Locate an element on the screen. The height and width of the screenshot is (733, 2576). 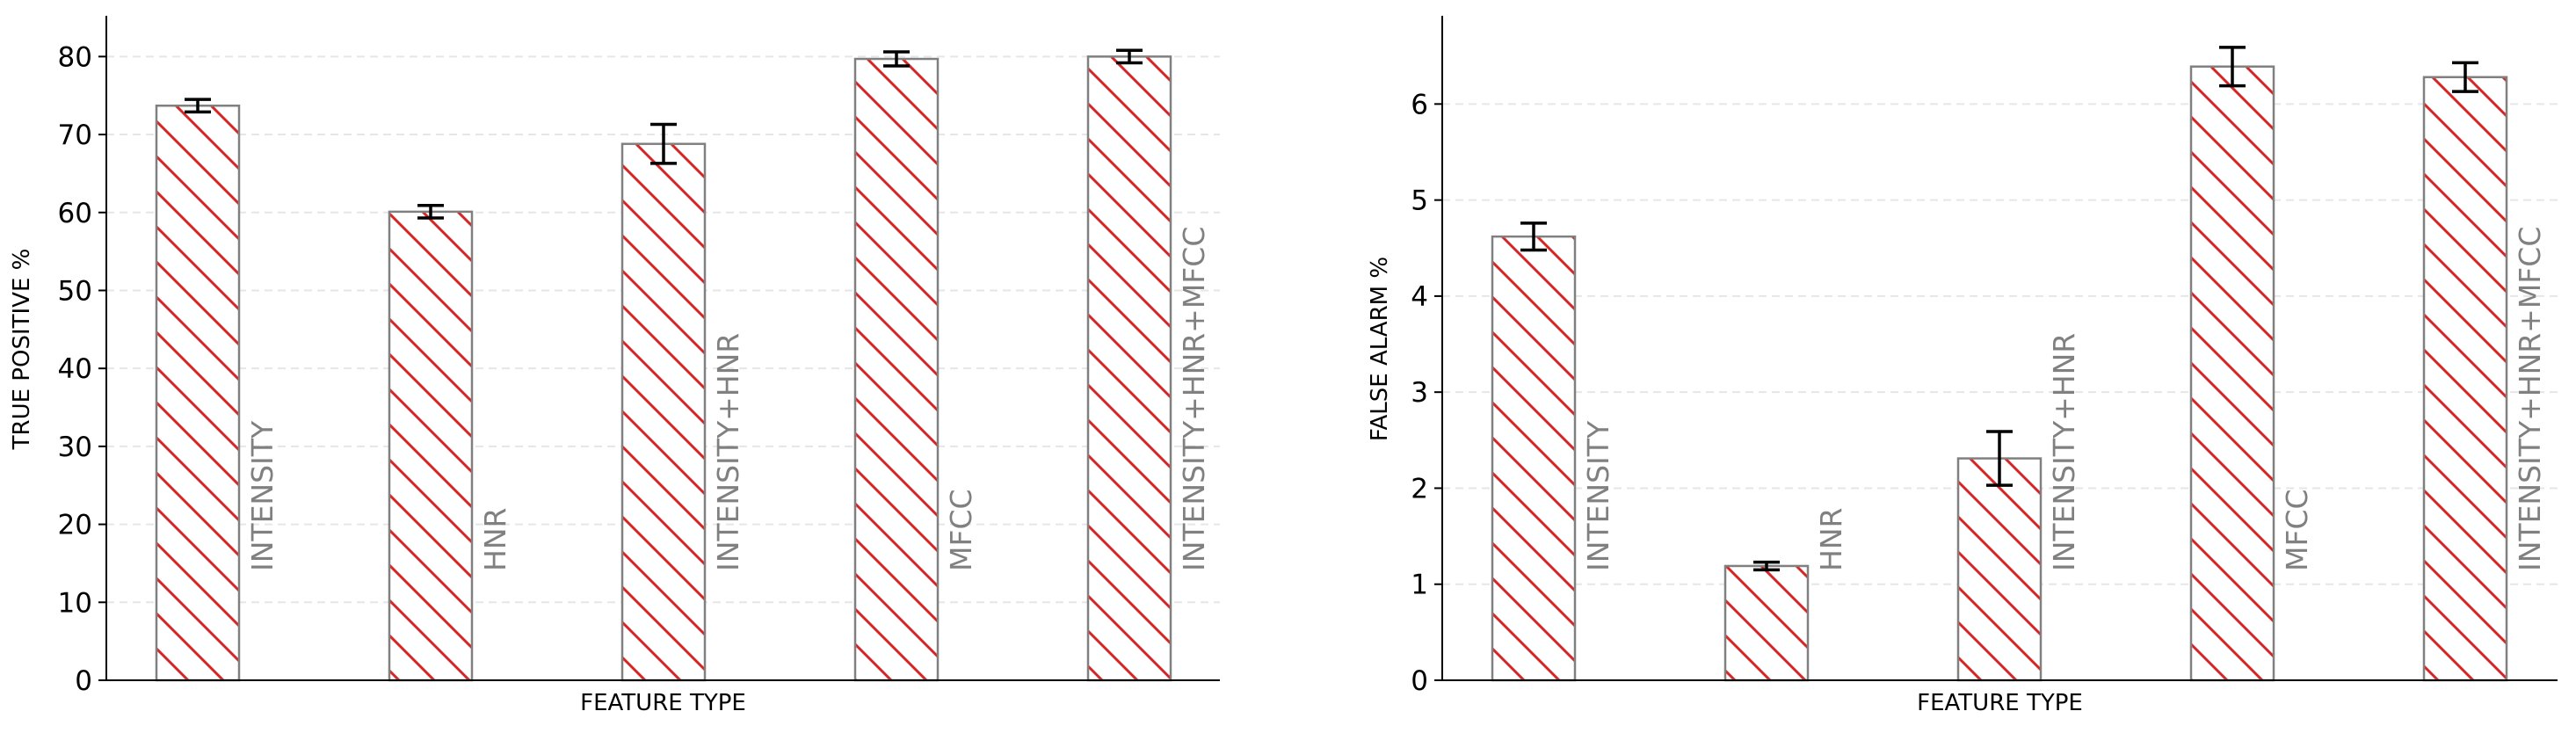
y-tick-label: 6 is located at coordinates (1419, 104).